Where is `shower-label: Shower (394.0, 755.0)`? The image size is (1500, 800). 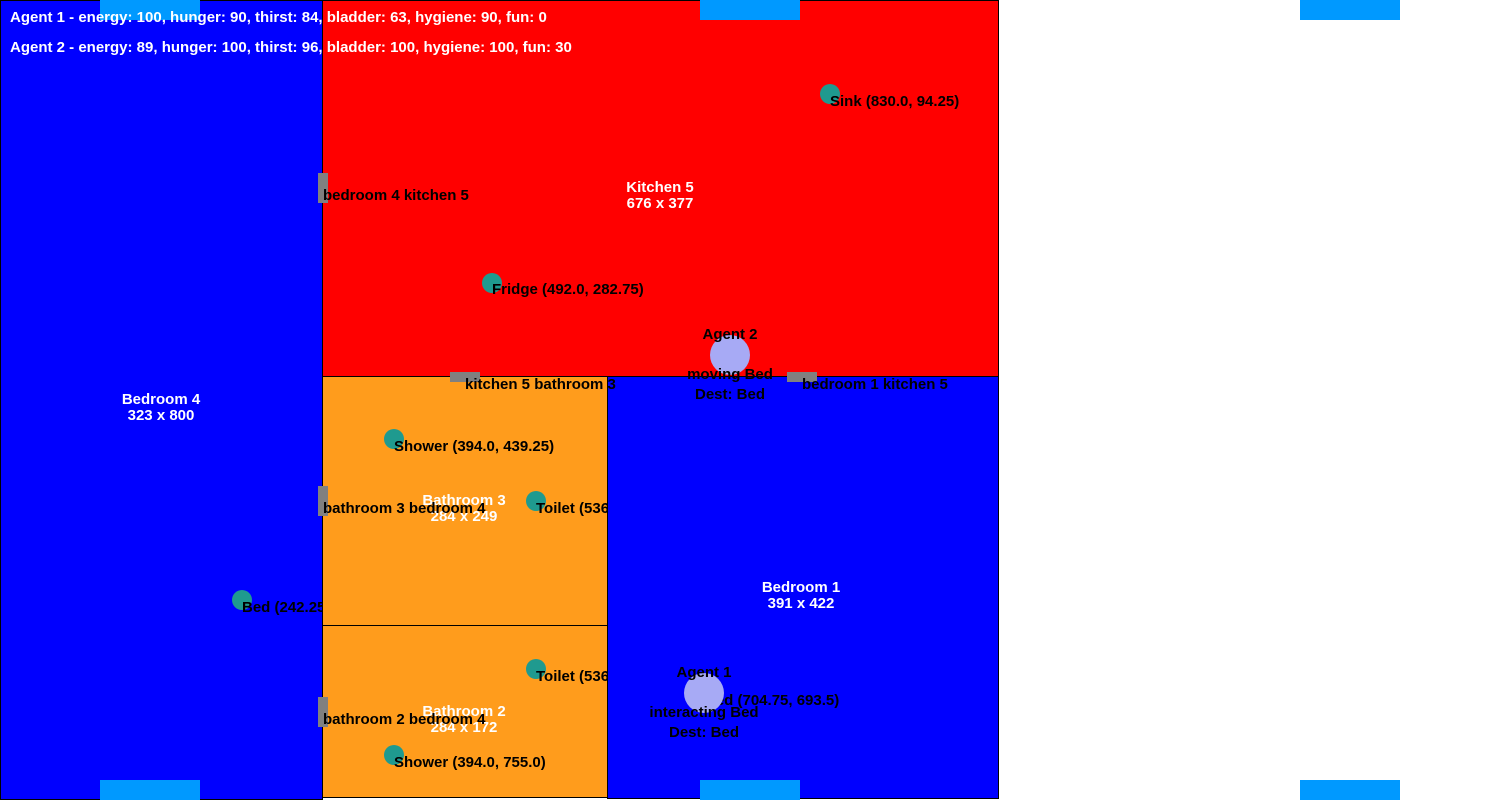
shower-label: Shower (394.0, 755.0) is located at coordinates (470, 762).